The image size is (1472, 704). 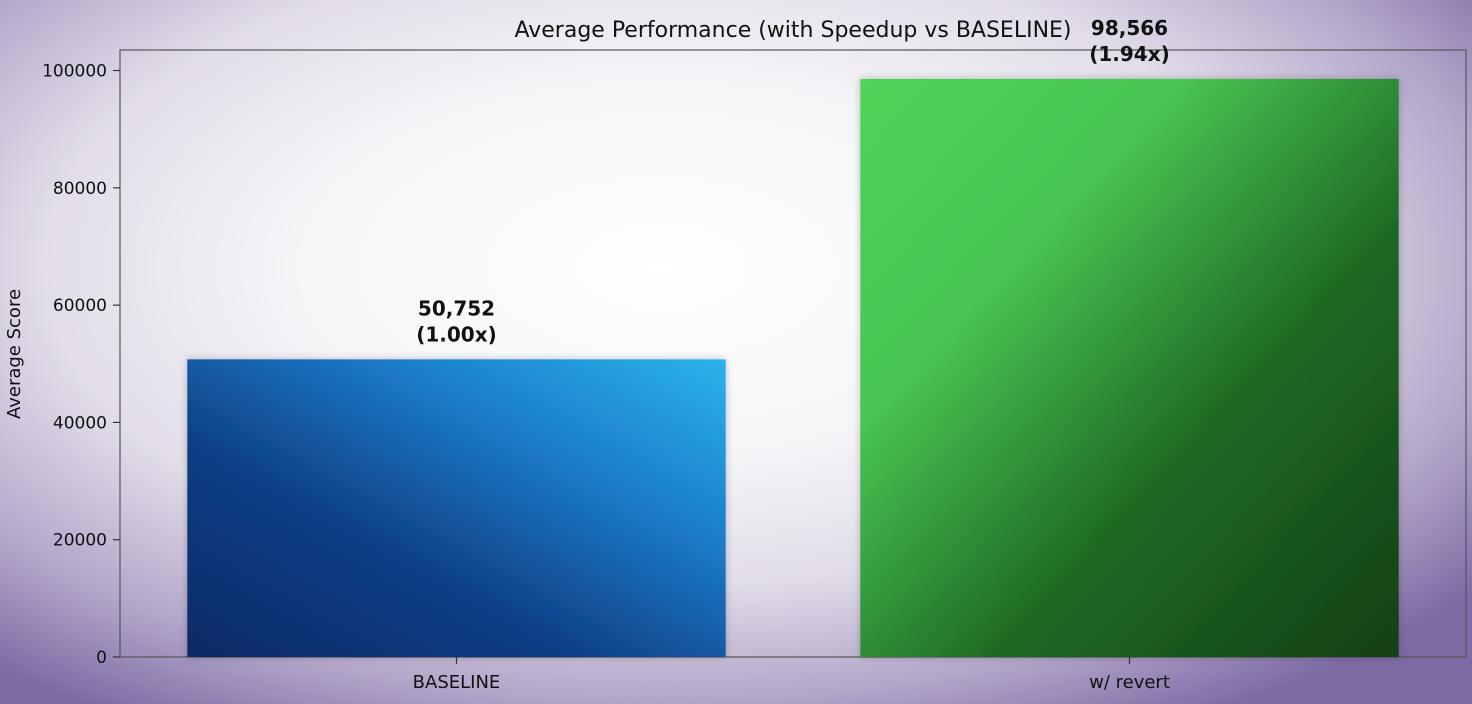 What do you see at coordinates (456, 334) in the screenshot?
I see `bar-speedup-label: (1.00x)` at bounding box center [456, 334].